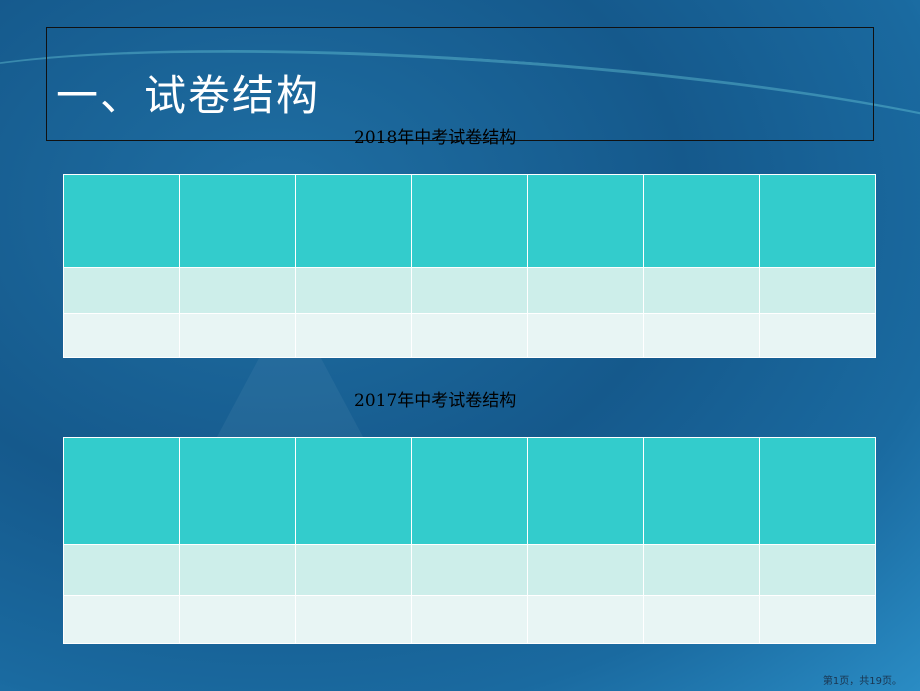 The width and height of the screenshot is (920, 691). Describe the element at coordinates (460, 84) in the screenshot. I see `title-placeholder-box` at that location.